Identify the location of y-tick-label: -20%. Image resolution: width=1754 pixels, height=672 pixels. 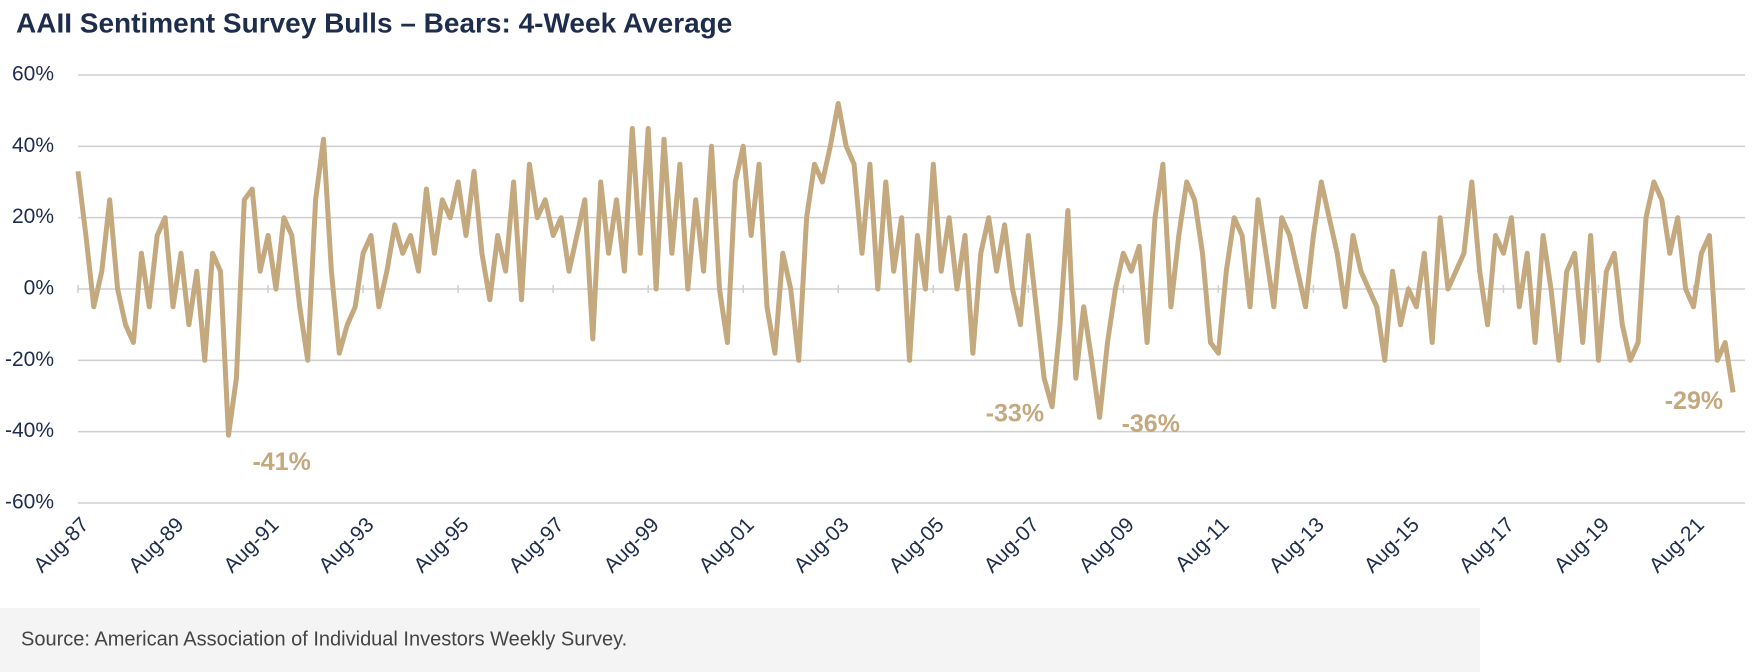
(29, 359).